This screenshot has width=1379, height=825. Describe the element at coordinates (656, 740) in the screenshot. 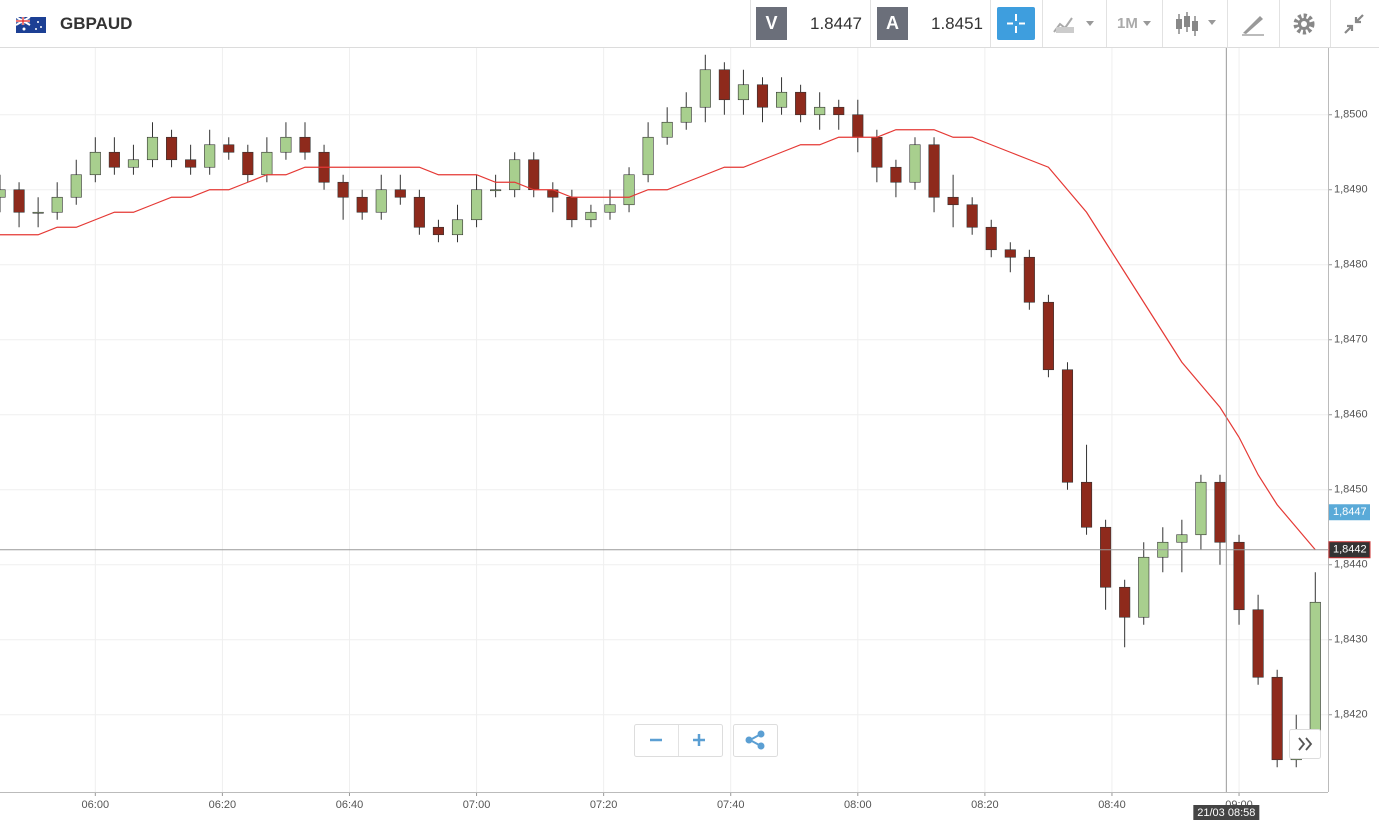

I see `zoom-out-button` at that location.